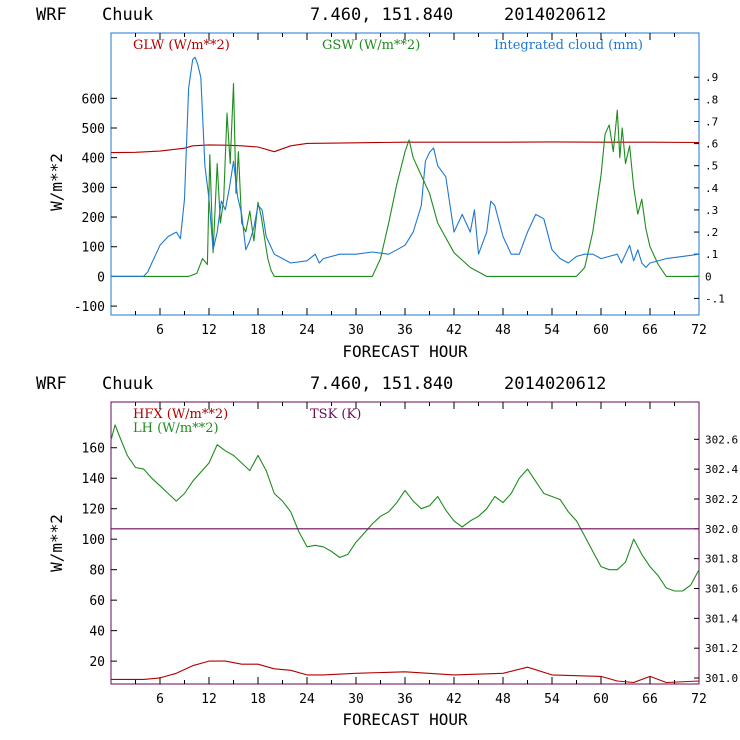 The image size is (740, 740). What do you see at coordinates (56, 182) in the screenshot?
I see `top-y-axis-label: W/m**2` at bounding box center [56, 182].